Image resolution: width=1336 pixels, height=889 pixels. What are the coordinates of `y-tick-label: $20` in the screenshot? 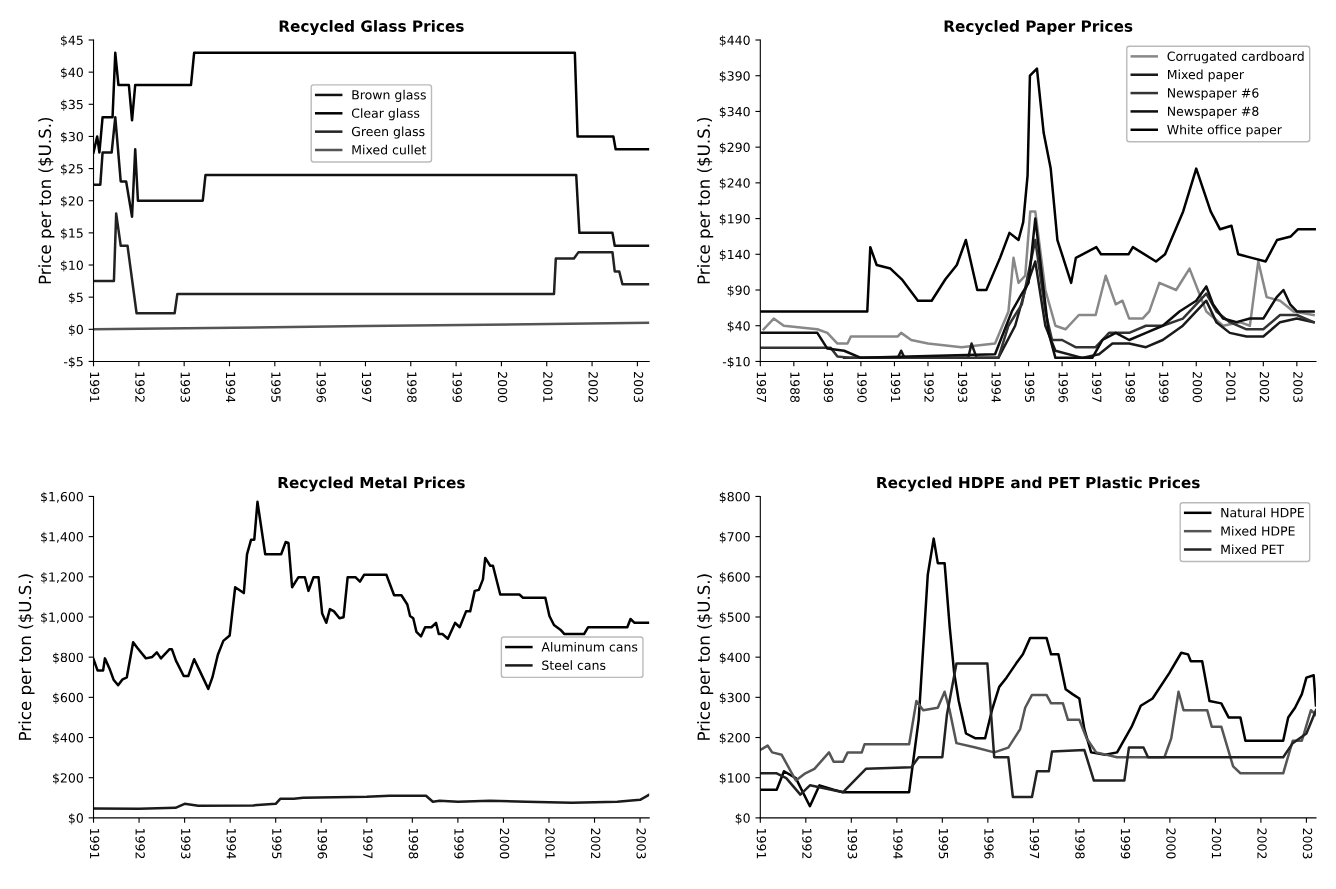 It's located at (71, 201).